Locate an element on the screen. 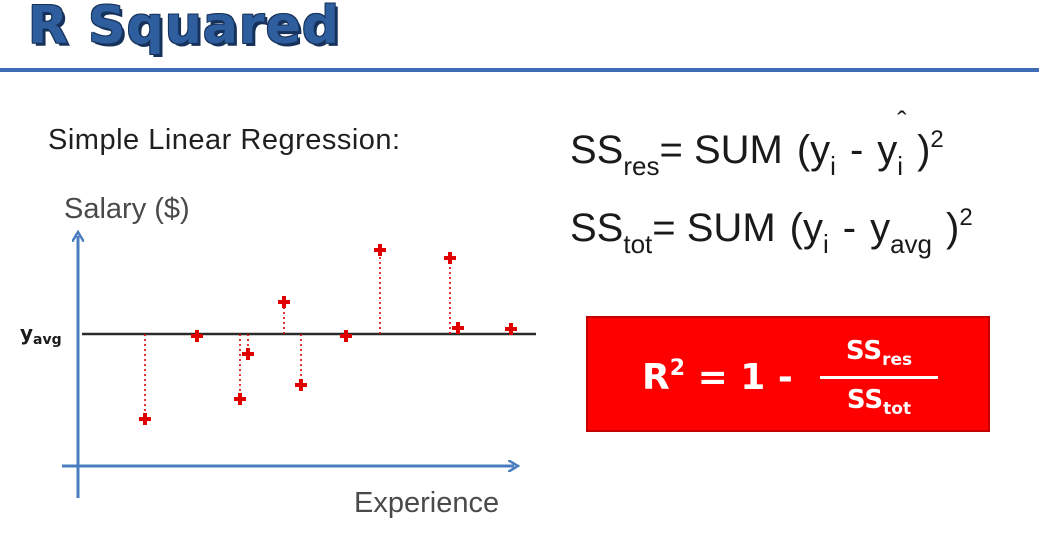 The height and width of the screenshot is (540, 1039). page-title: R Squared is located at coordinates (184, 28).